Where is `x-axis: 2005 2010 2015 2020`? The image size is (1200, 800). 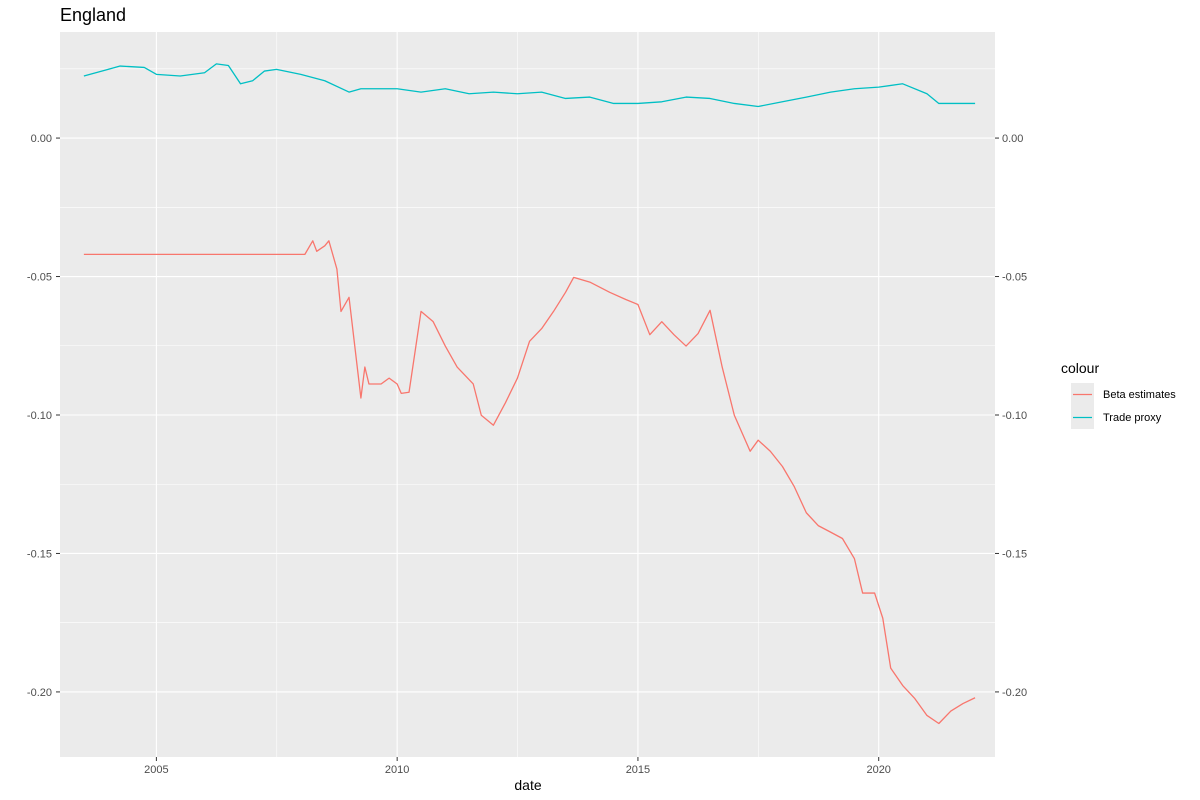
x-axis: 2005 2010 2015 2020 is located at coordinates (517, 766).